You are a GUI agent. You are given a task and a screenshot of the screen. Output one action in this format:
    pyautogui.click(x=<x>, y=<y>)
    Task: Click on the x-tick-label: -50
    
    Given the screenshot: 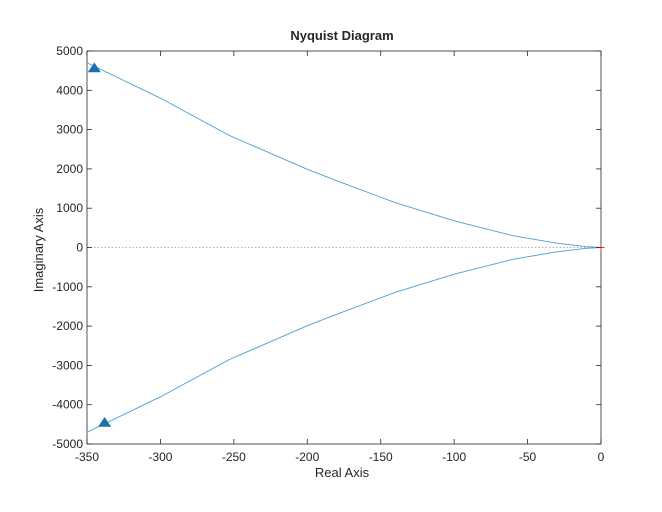 What is the action you would take?
    pyautogui.click(x=528, y=457)
    